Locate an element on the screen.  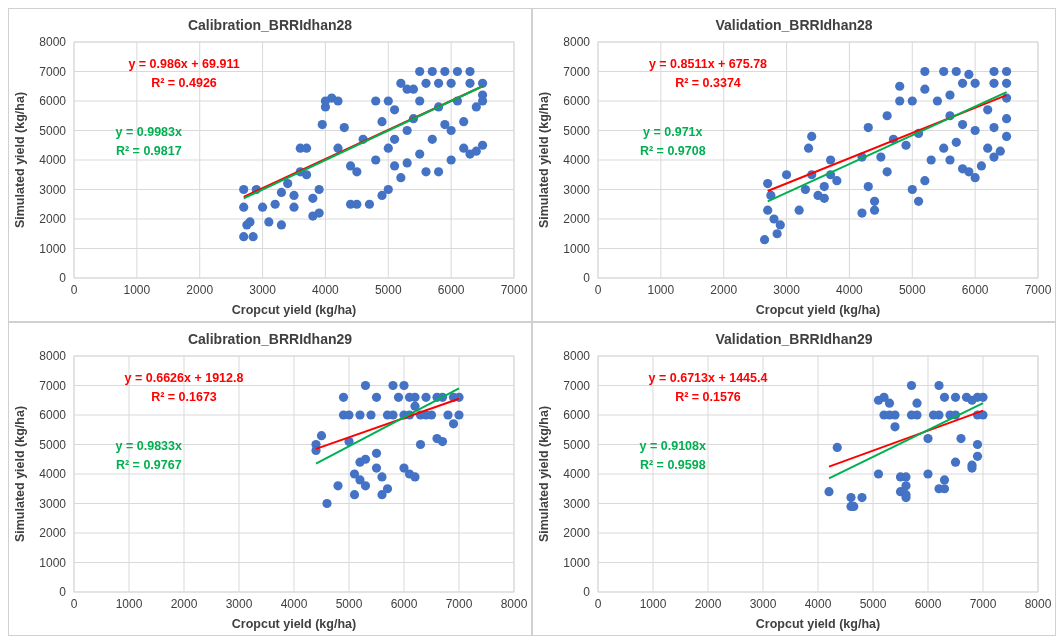
x-tick-label: 8000 is located at coordinates (1038, 604).